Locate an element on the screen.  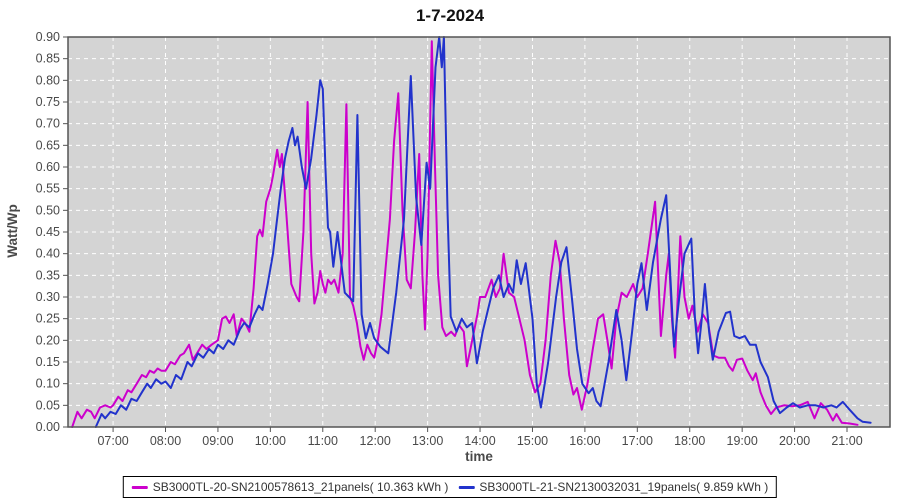
y-axis-title: Watt/Wp is located at coordinates (12, 230).